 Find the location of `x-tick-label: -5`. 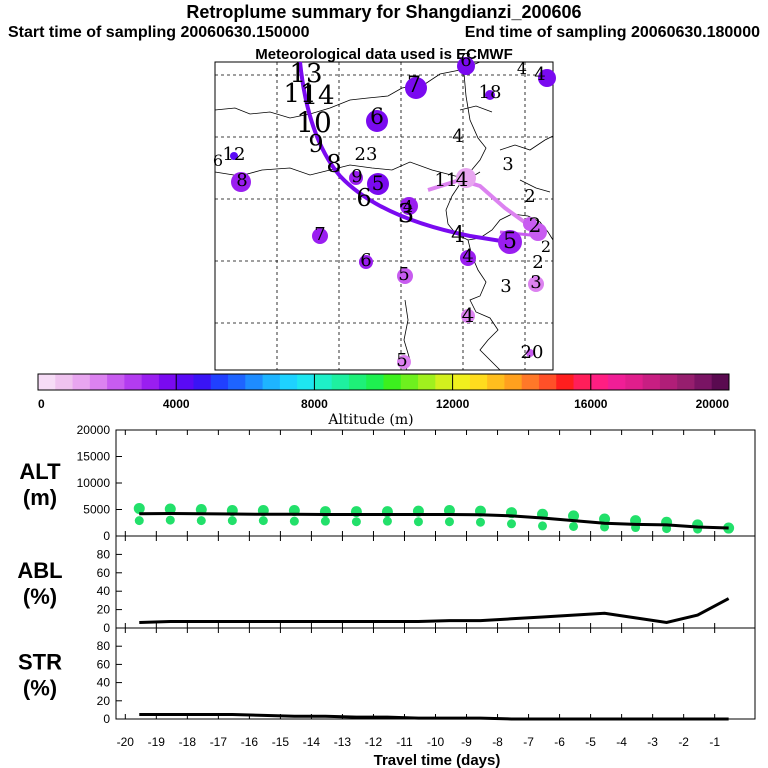

x-tick-label: -5 is located at coordinates (590, 742).